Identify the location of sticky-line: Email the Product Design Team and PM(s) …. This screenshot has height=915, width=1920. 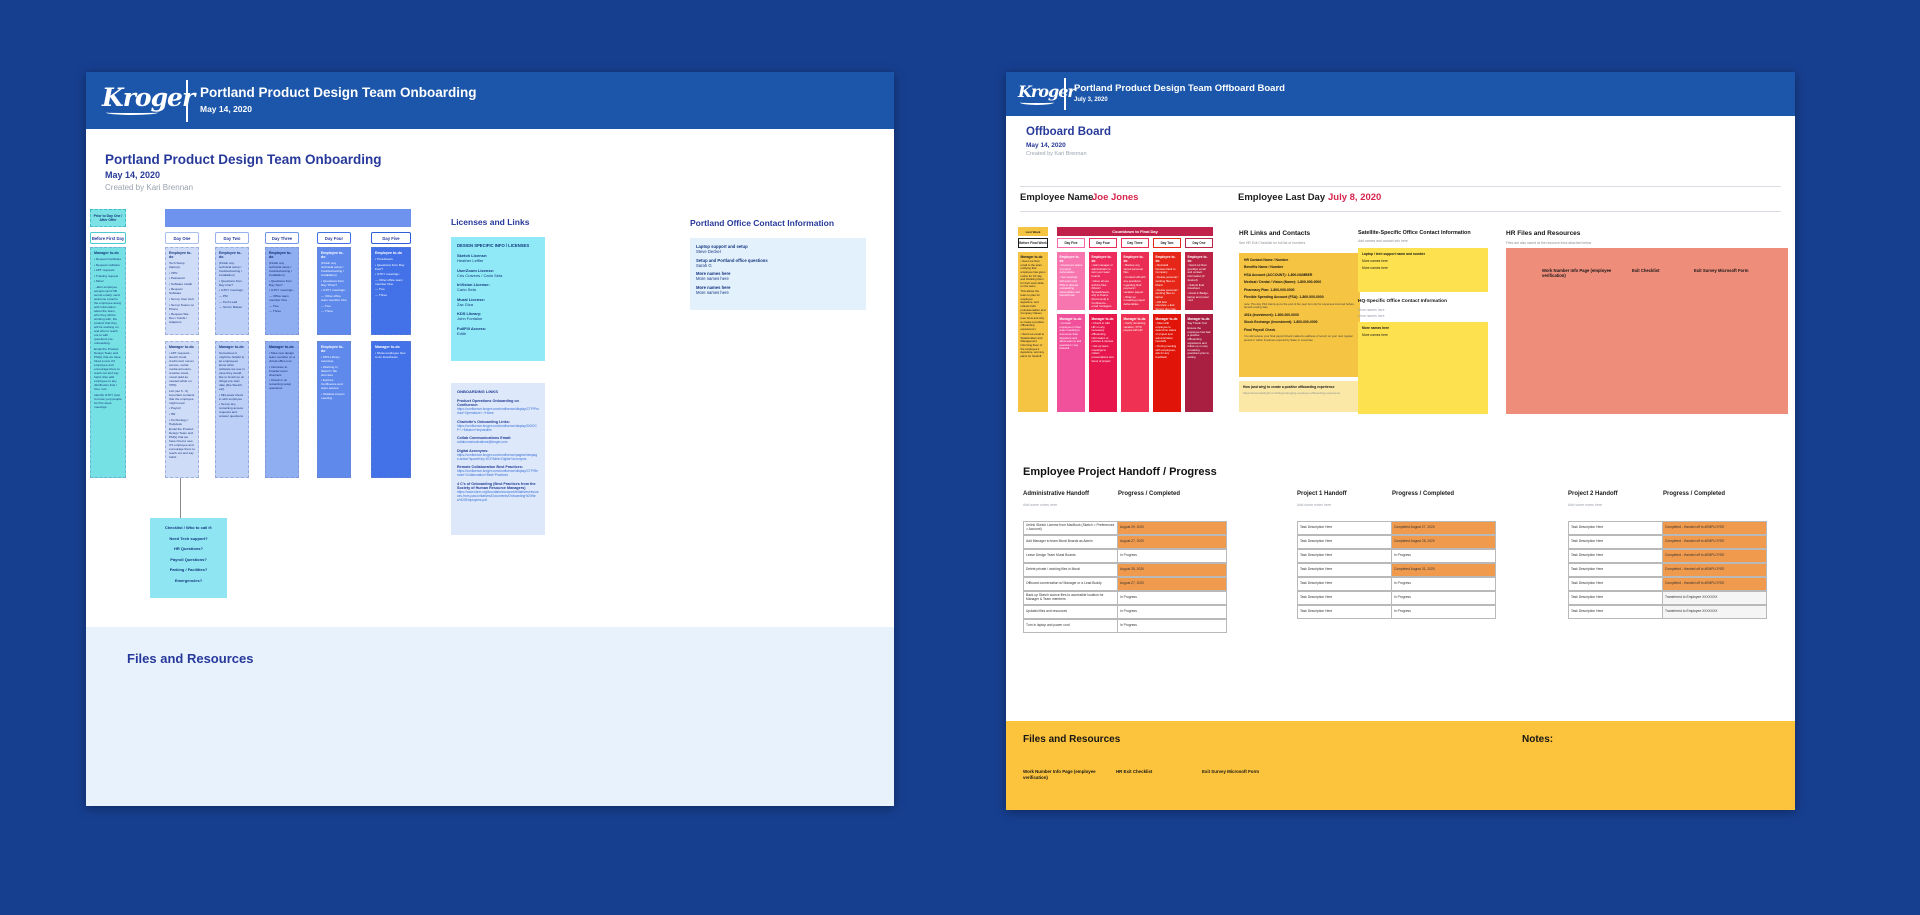
(107, 369).